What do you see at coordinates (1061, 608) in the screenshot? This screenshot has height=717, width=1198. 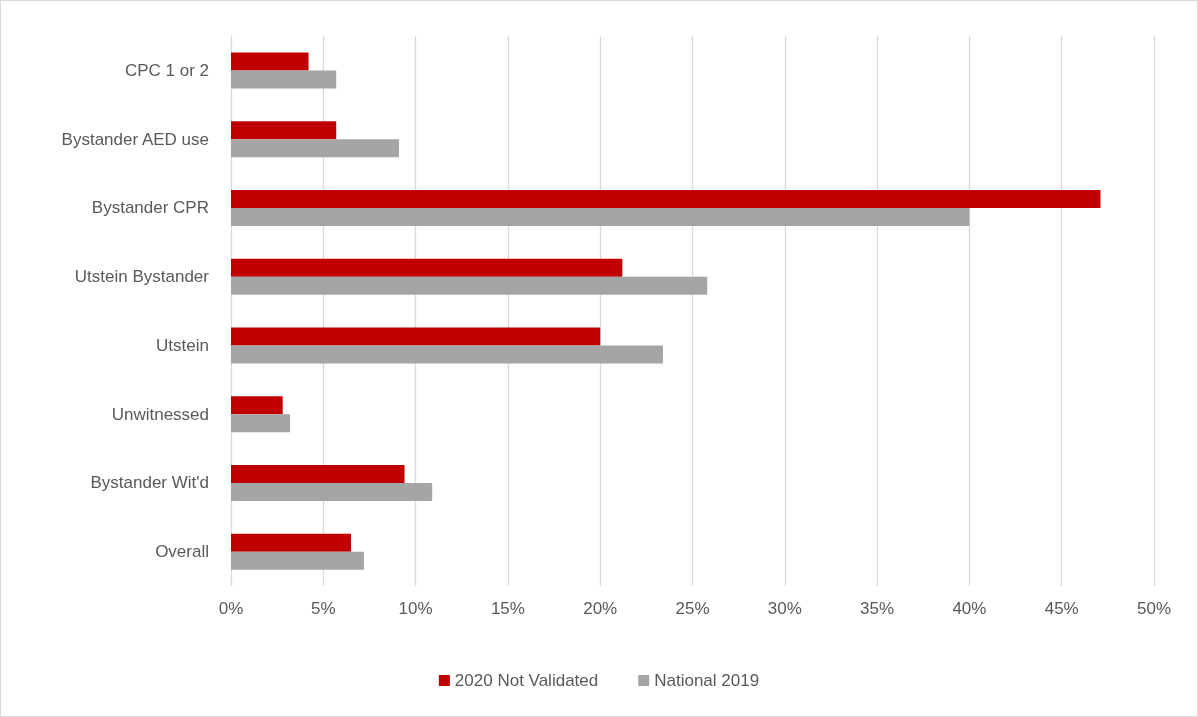 I see `x-tick-label: 45%` at bounding box center [1061, 608].